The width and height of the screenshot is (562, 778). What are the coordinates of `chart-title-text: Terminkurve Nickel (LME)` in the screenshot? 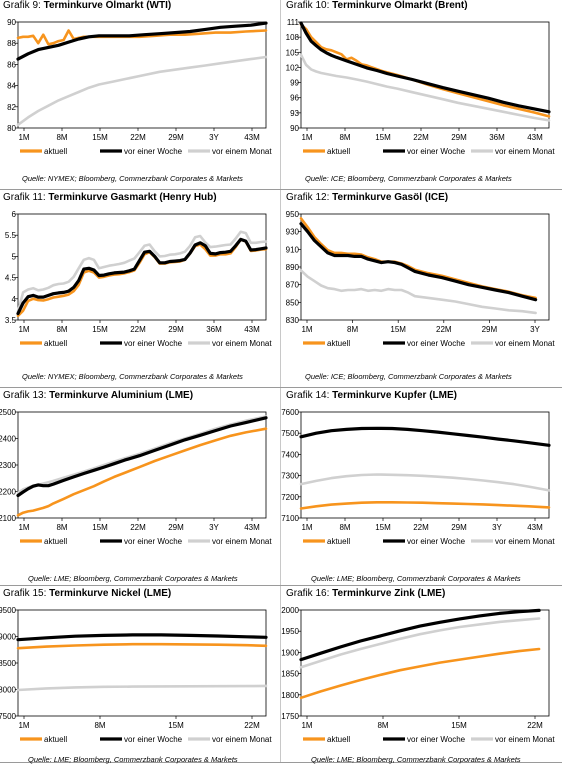 It's located at (110, 593).